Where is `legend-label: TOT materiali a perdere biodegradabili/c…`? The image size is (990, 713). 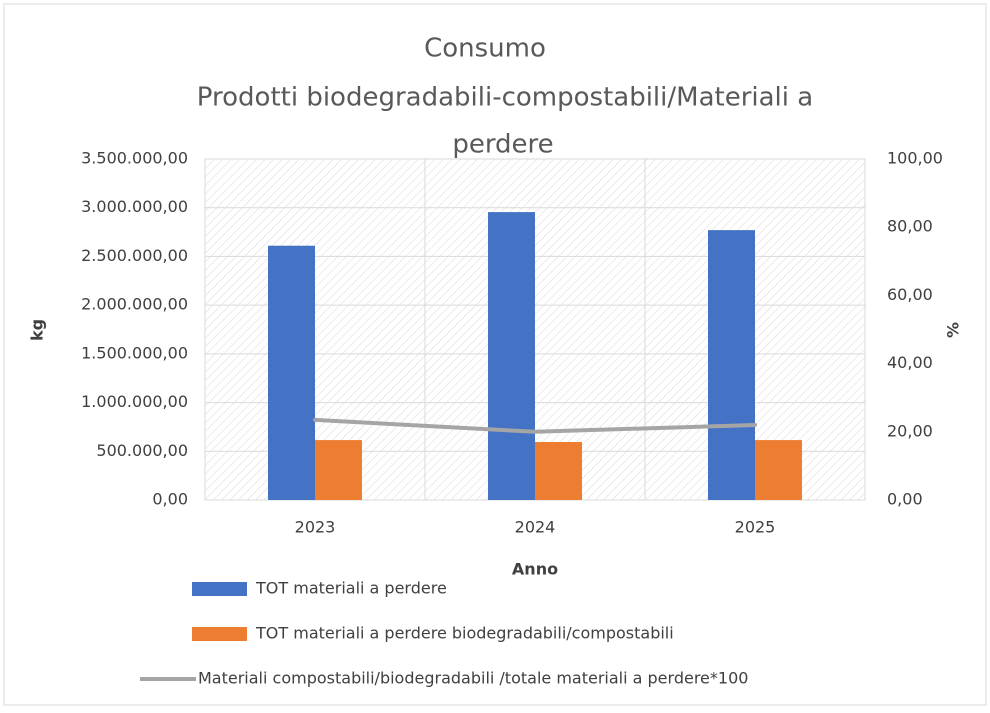 legend-label: TOT materiali a perdere biodegradabili/c… is located at coordinates (464, 633).